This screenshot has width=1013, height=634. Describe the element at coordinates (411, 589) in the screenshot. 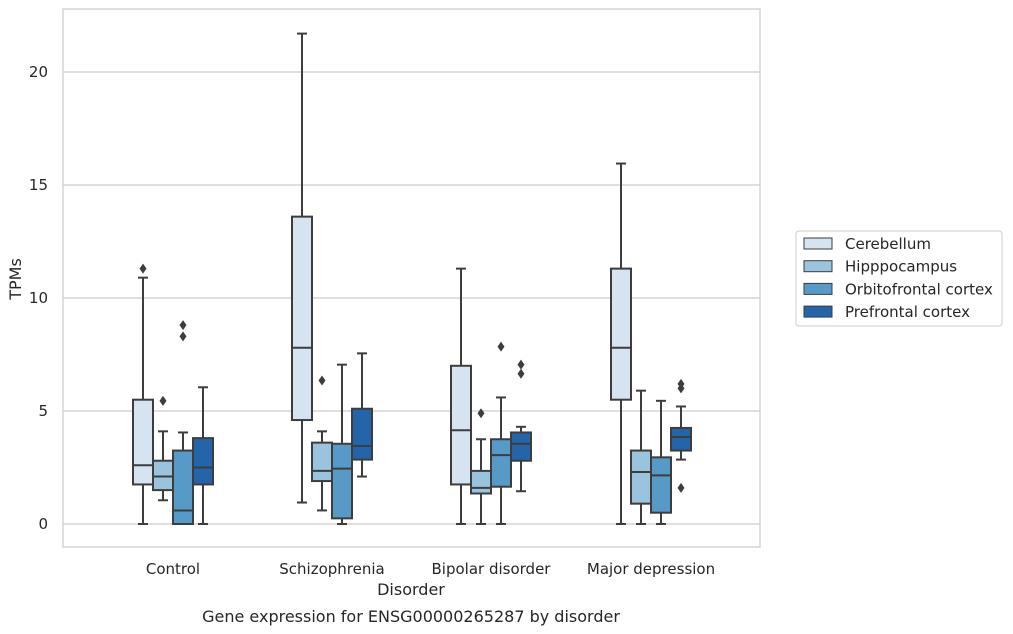

I see `x-axis-label: Disorder` at that location.